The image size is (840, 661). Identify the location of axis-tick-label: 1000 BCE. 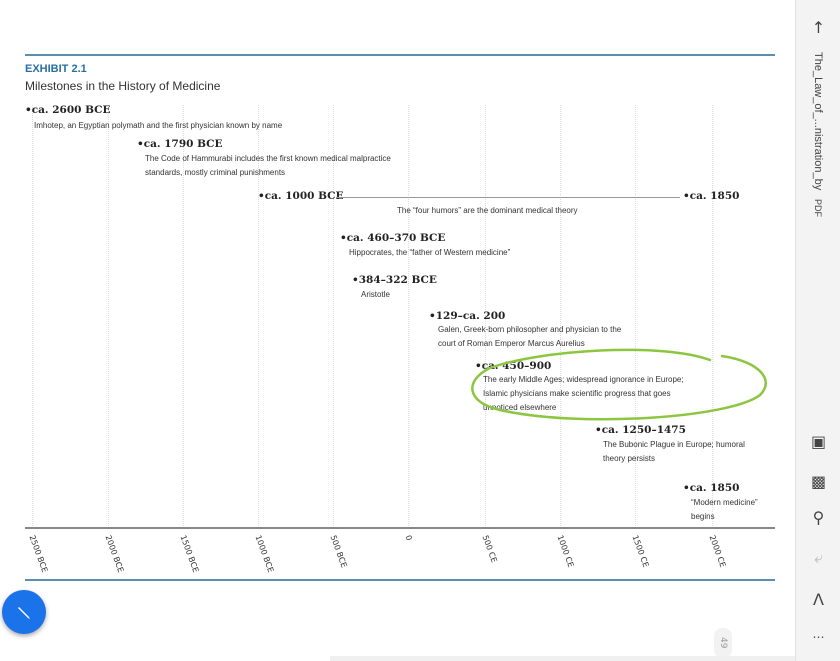
(264, 554).